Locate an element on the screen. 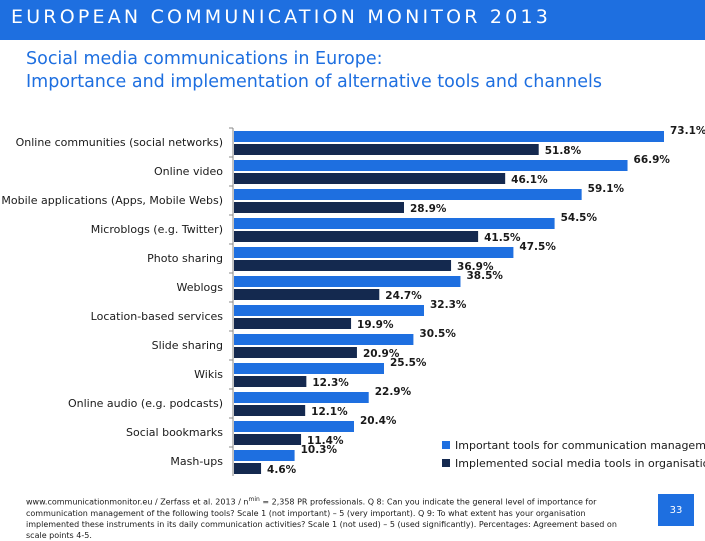 The height and width of the screenshot is (541, 705). value-label-implemented: 41.5% is located at coordinates (502, 238).